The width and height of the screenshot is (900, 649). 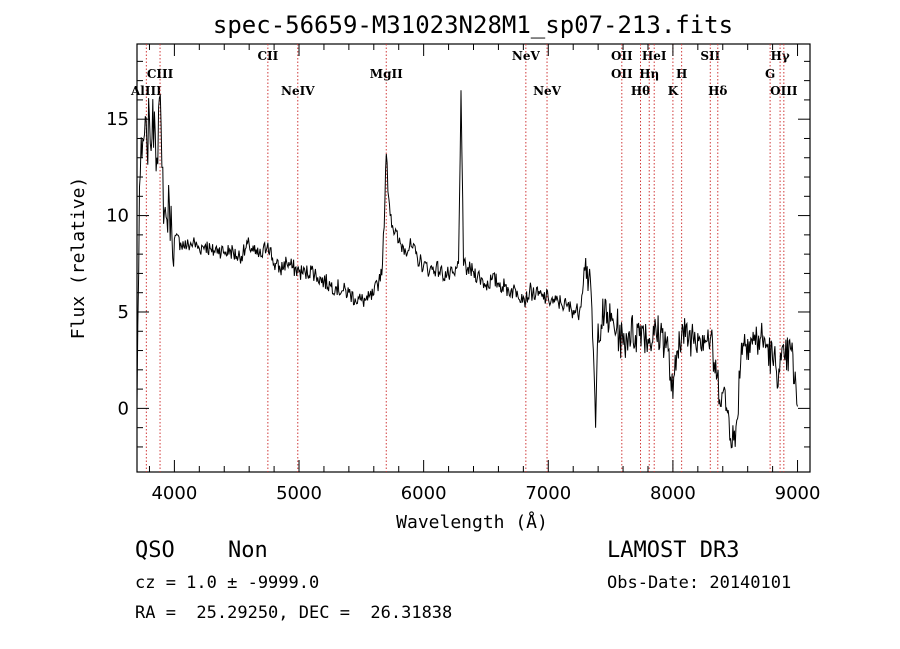 I want to click on emission-line-label: CII, so click(x=267, y=56).